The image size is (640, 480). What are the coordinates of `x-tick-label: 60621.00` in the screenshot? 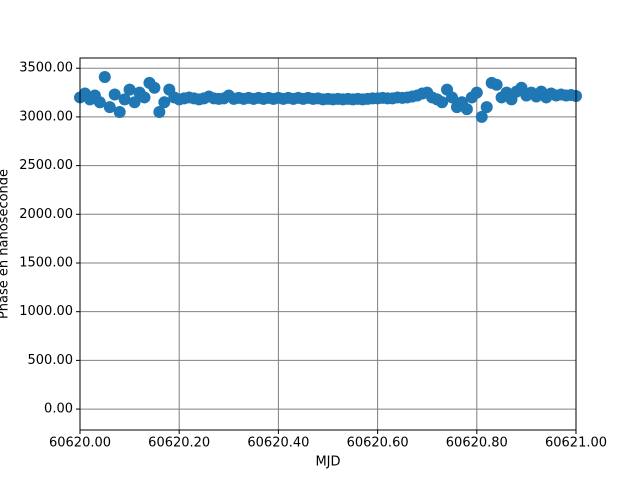 It's located at (576, 443).